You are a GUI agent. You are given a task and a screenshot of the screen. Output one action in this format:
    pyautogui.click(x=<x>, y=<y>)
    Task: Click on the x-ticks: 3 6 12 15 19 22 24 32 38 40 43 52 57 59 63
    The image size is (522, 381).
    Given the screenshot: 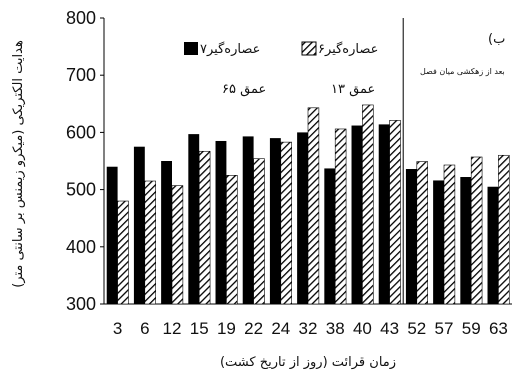 What is the action you would take?
    pyautogui.click(x=310, y=328)
    